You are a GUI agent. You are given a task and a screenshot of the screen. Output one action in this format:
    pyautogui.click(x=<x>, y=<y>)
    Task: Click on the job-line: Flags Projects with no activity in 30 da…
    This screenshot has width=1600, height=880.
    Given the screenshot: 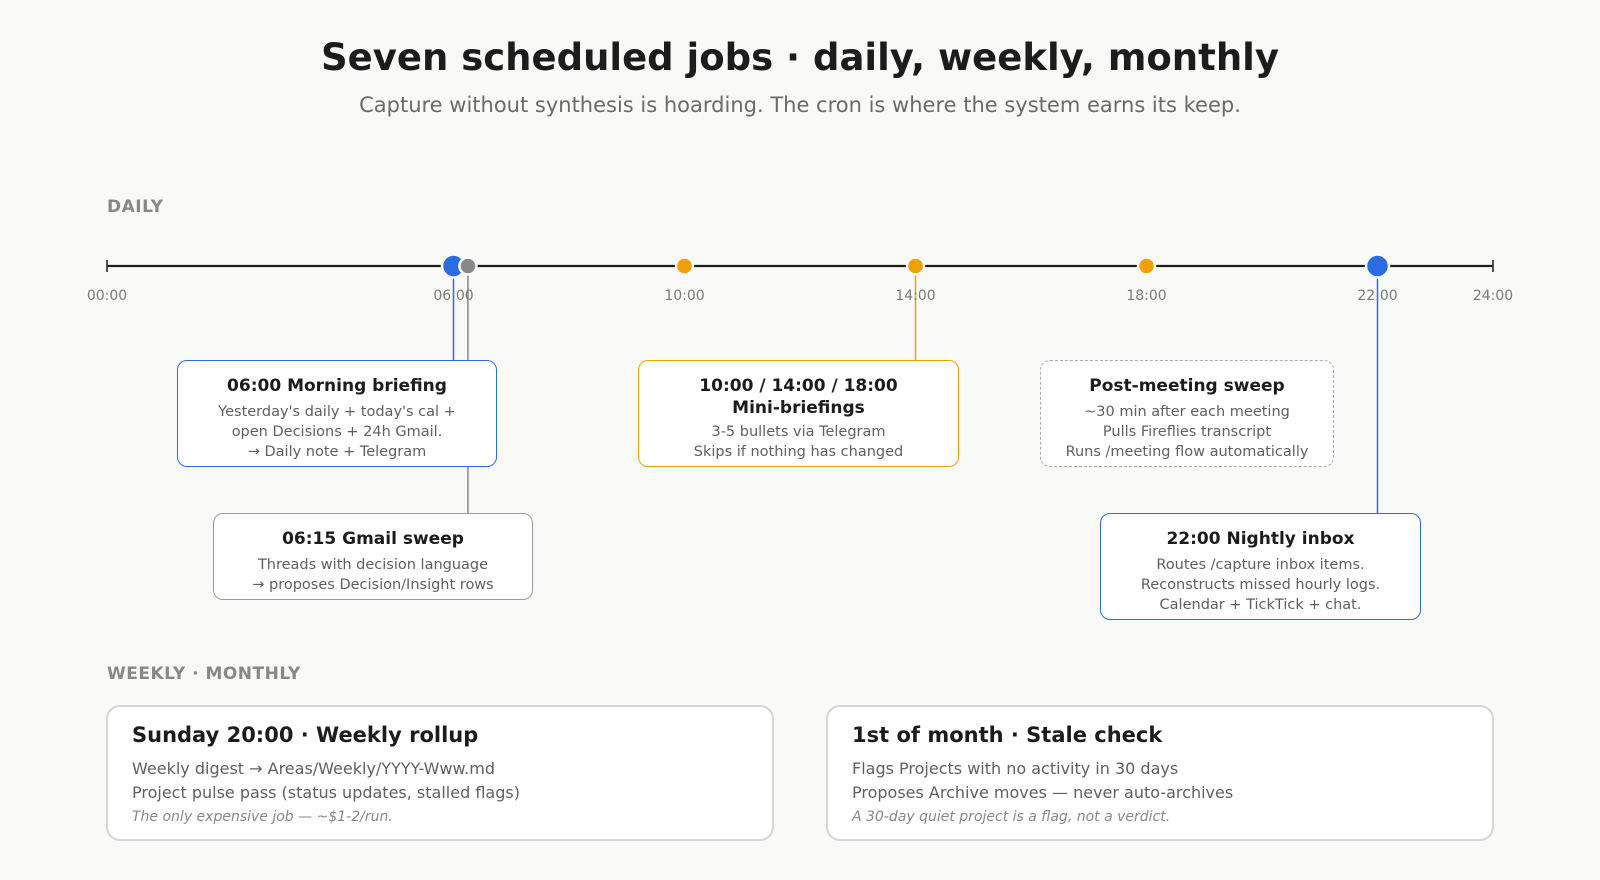 What is the action you would take?
    pyautogui.click(x=1015, y=768)
    